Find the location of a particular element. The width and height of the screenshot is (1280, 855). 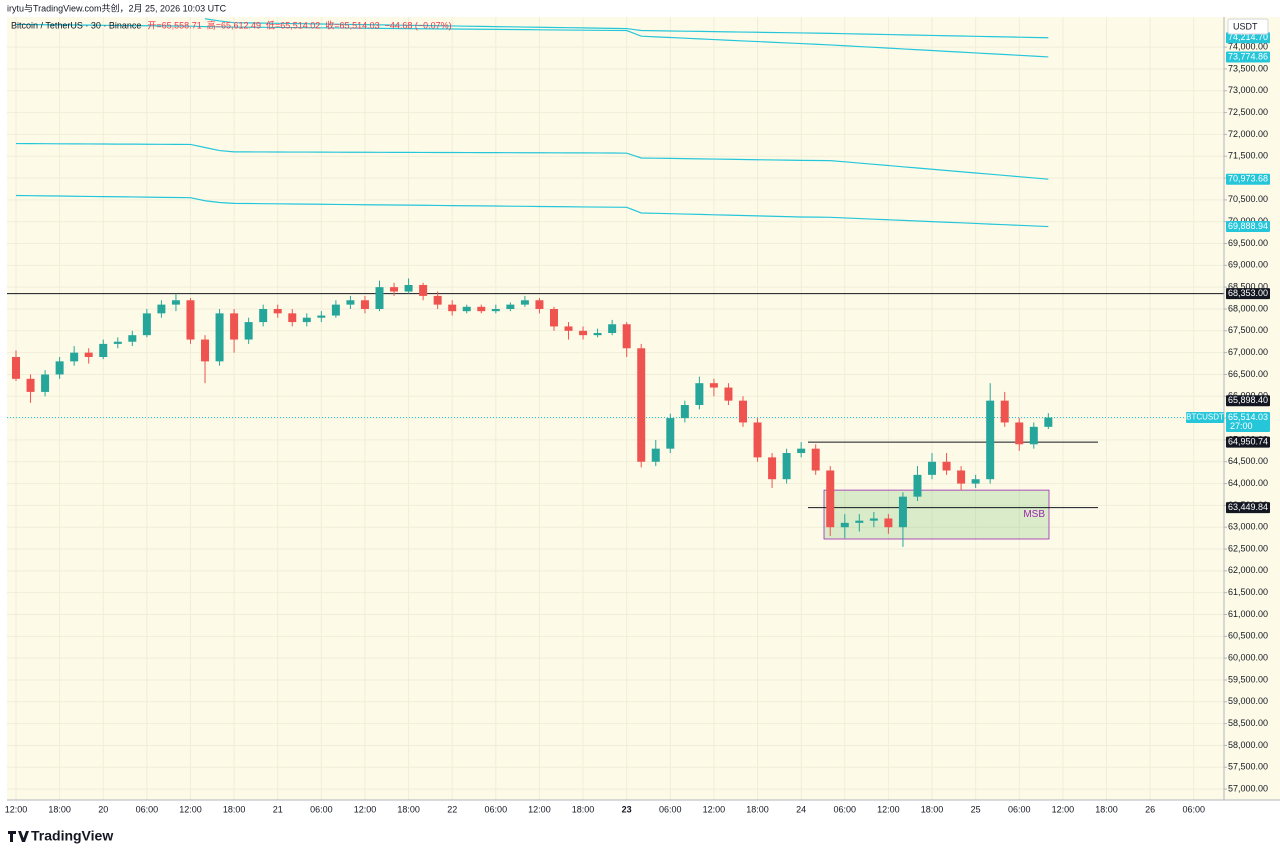

last-price-tag is located at coordinates (1248, 421).